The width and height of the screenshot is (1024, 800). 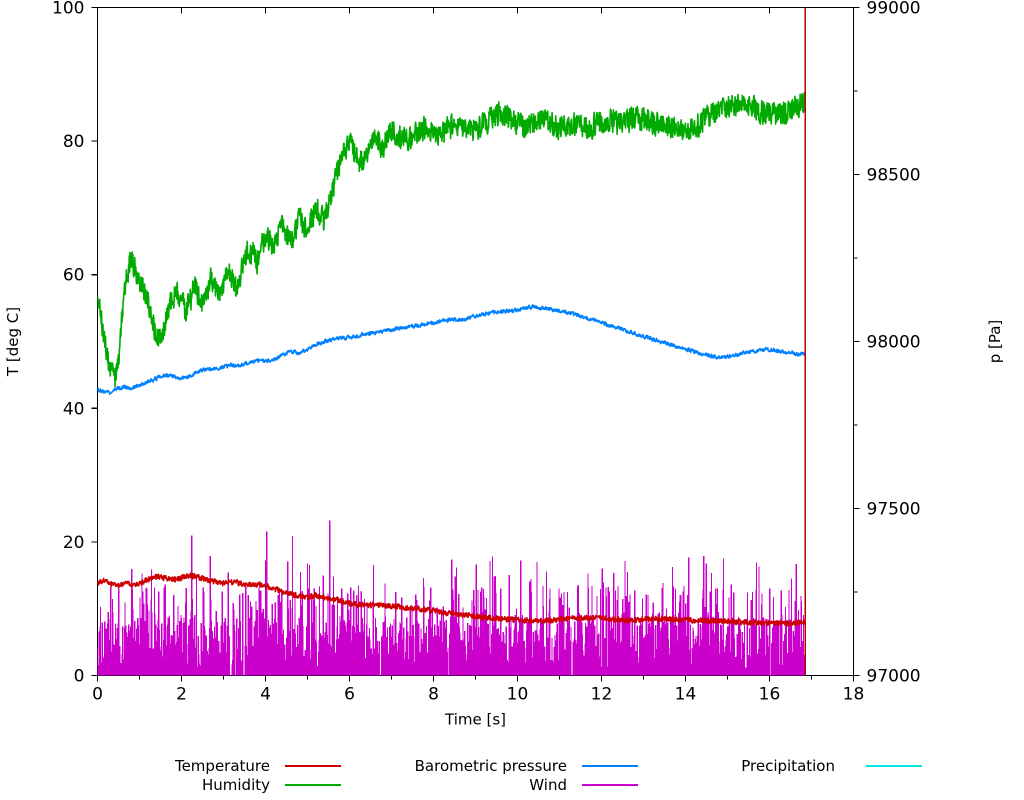 I want to click on series-temperature, so click(x=451, y=599).